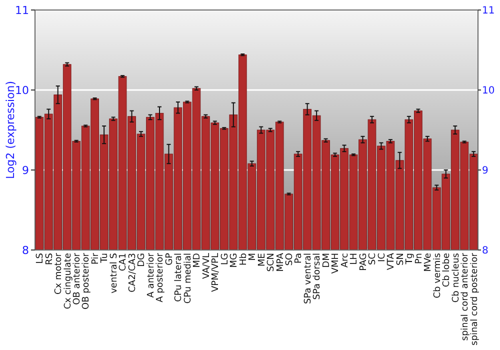 This screenshot has width=500, height=350. I want to click on x-tick-label: Cb nucleus, so click(456, 277).